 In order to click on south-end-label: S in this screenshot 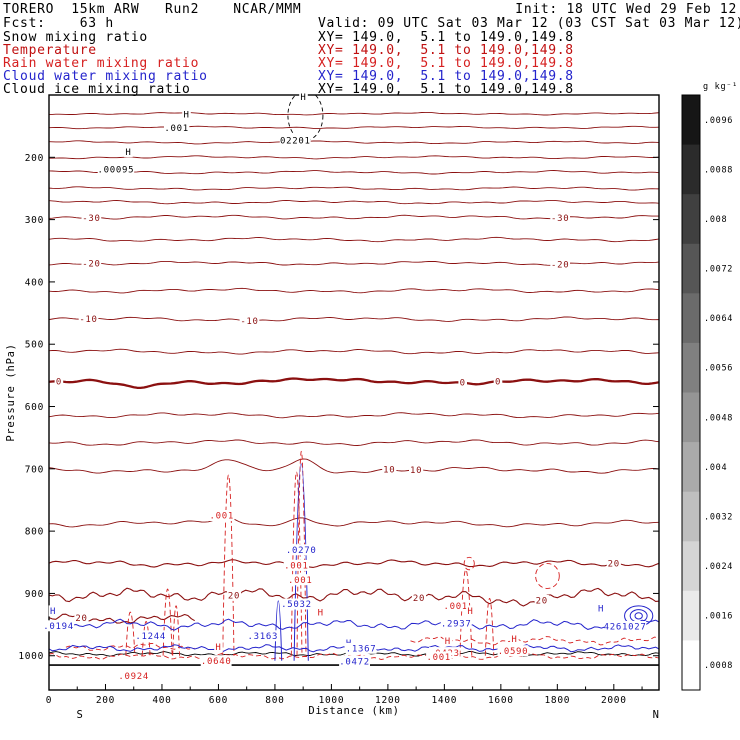, I will do `click(80, 715)`.